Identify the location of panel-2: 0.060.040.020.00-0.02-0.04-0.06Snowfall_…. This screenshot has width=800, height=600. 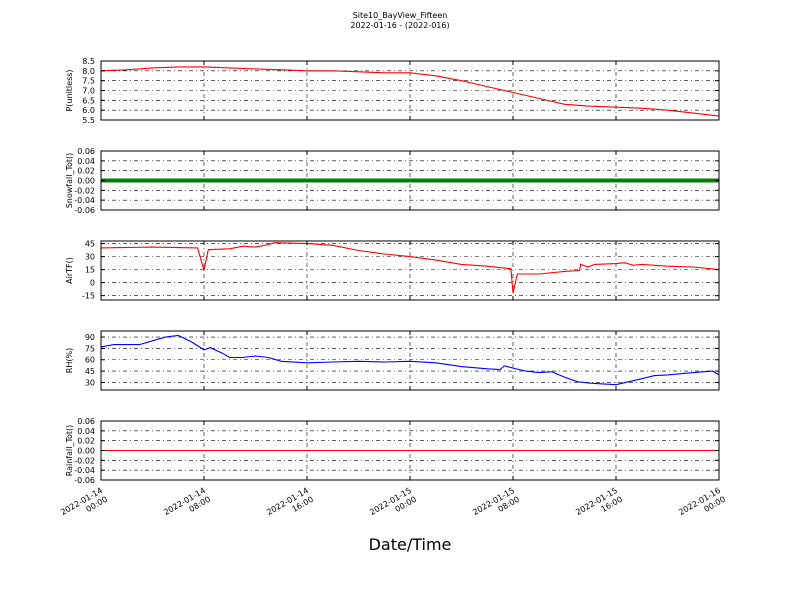
(392, 181).